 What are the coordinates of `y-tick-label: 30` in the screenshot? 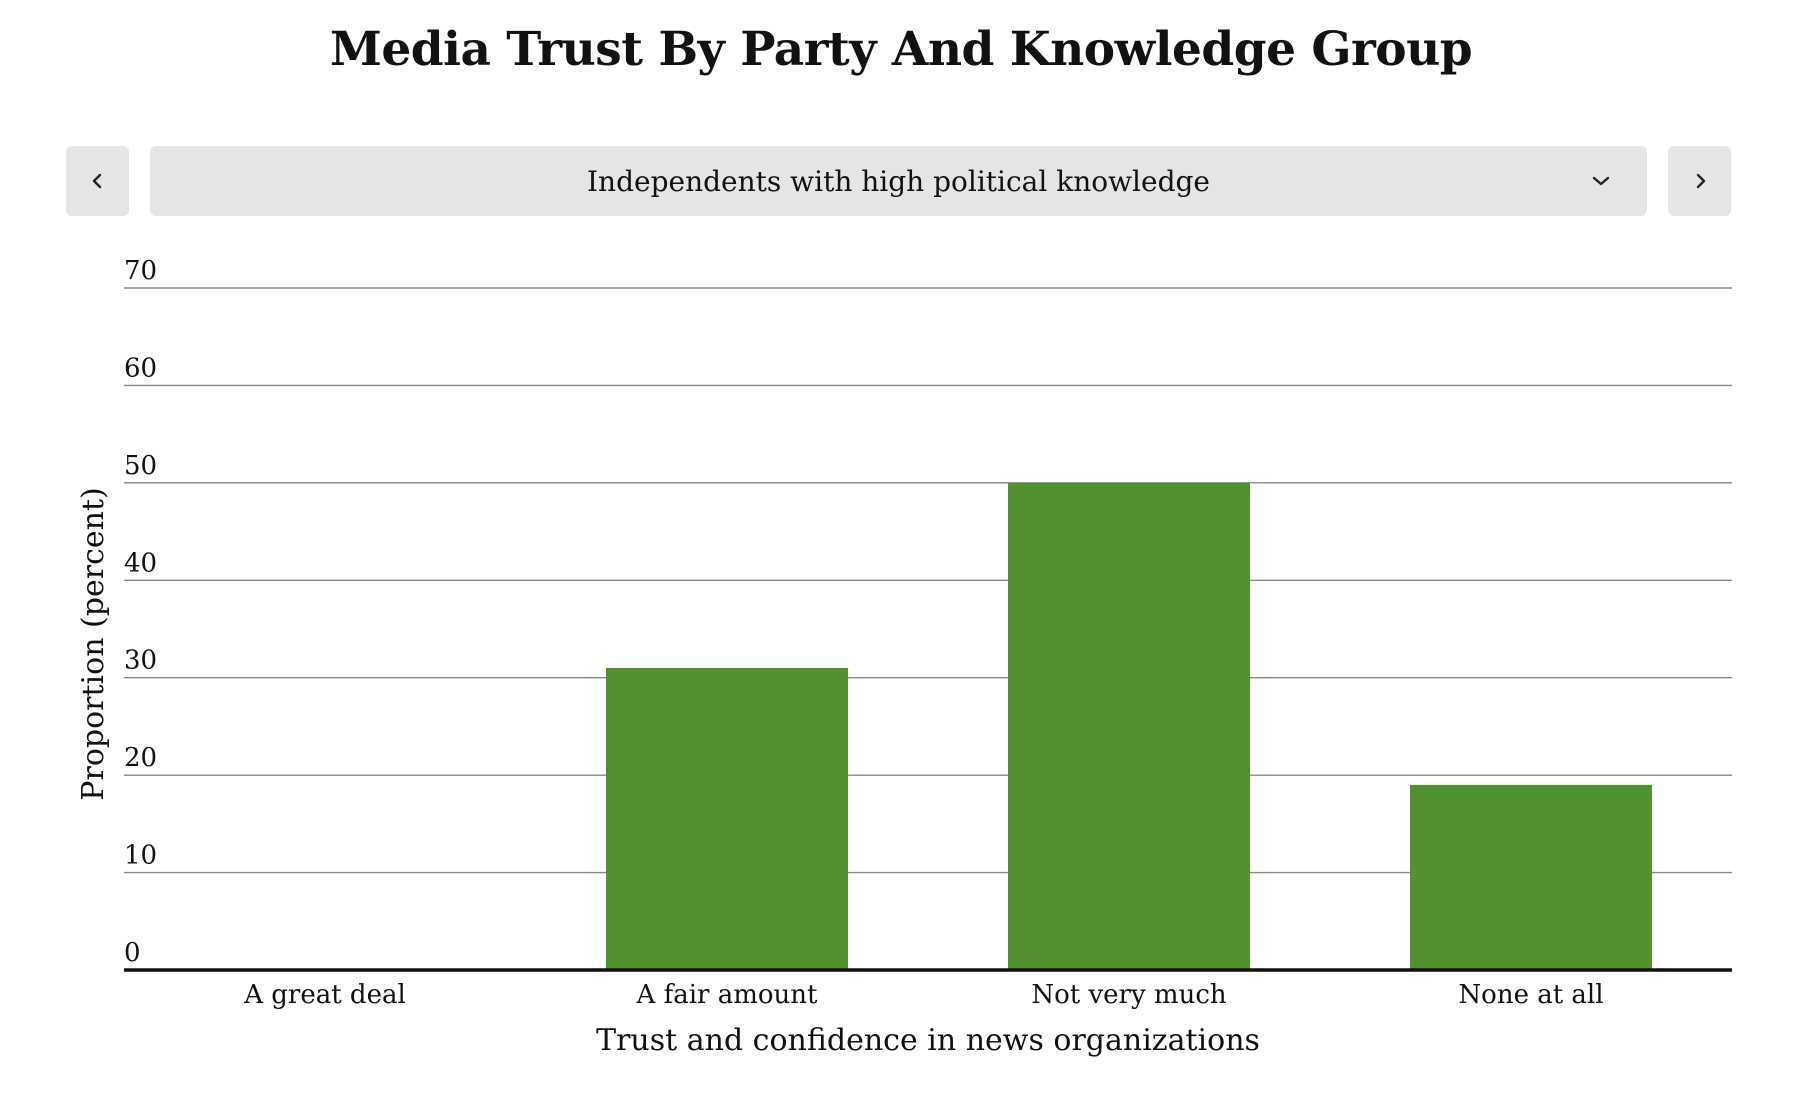 It's located at (140, 661).